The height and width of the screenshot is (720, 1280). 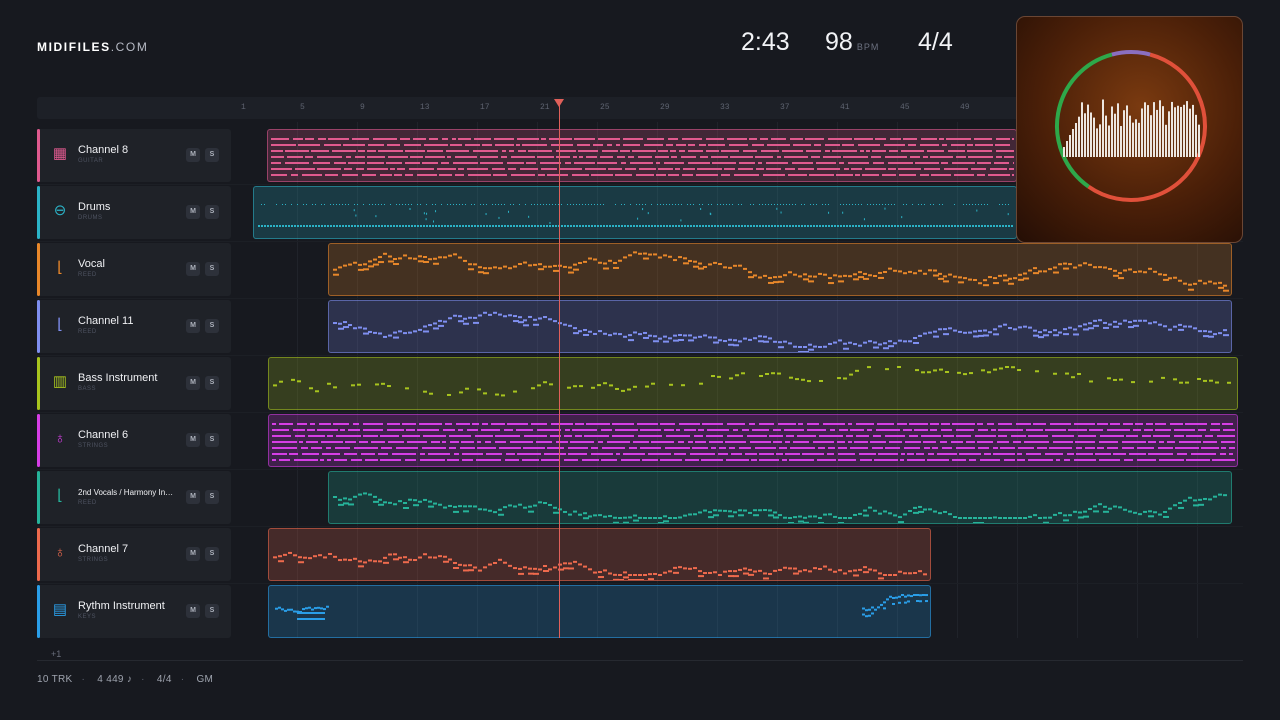 What do you see at coordinates (118, 378) in the screenshot?
I see `track-name: Bass Instrument` at bounding box center [118, 378].